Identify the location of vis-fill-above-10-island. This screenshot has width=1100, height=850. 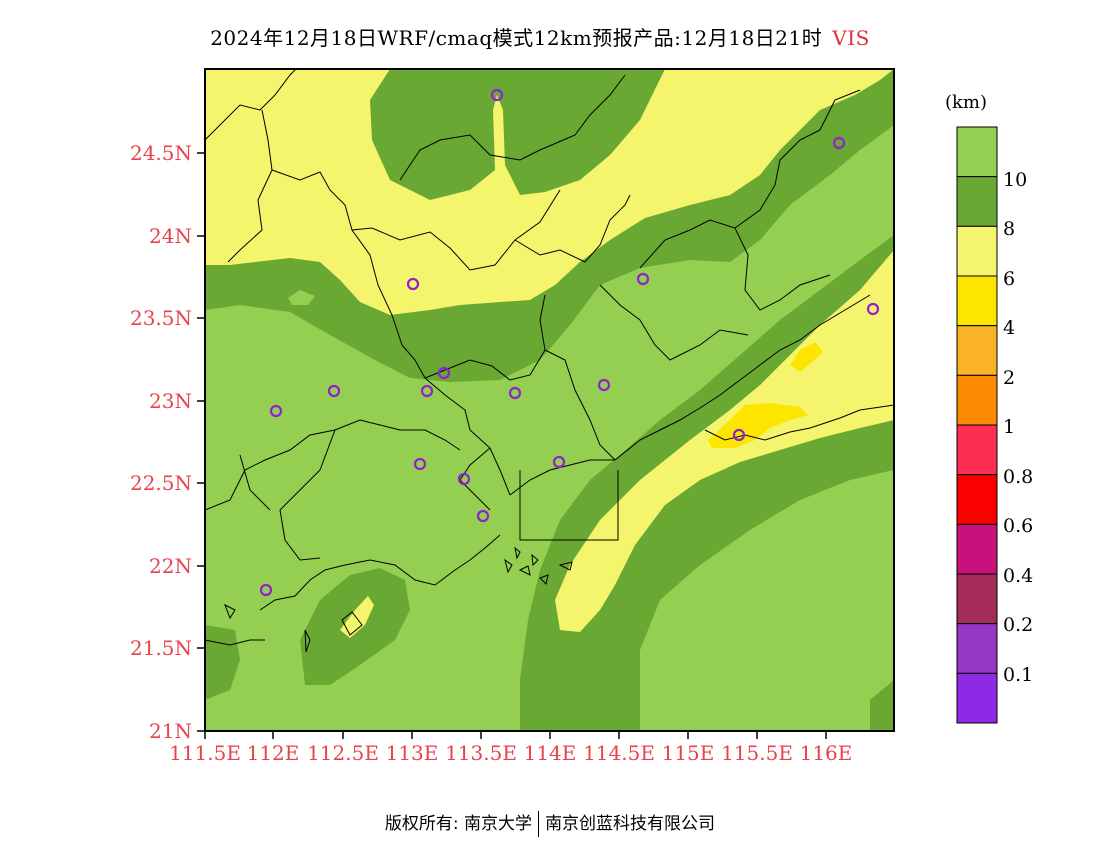
(301, 297).